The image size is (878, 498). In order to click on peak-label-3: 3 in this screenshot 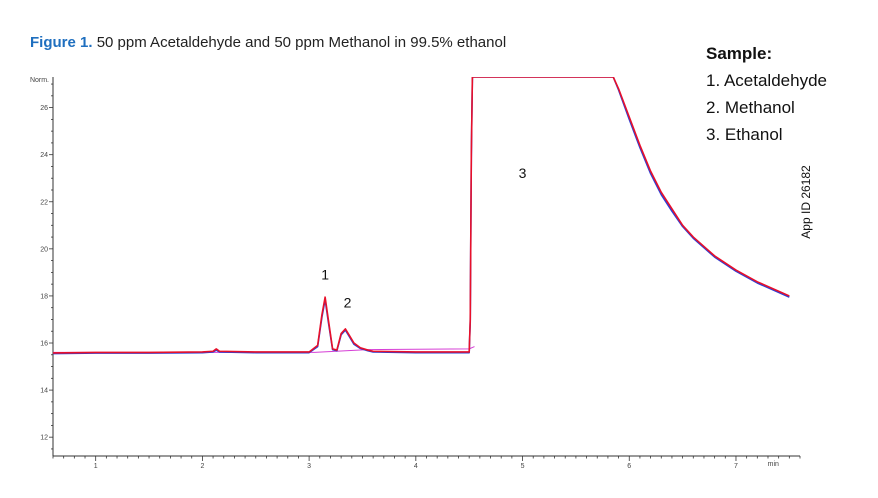, I will do `click(523, 173)`.